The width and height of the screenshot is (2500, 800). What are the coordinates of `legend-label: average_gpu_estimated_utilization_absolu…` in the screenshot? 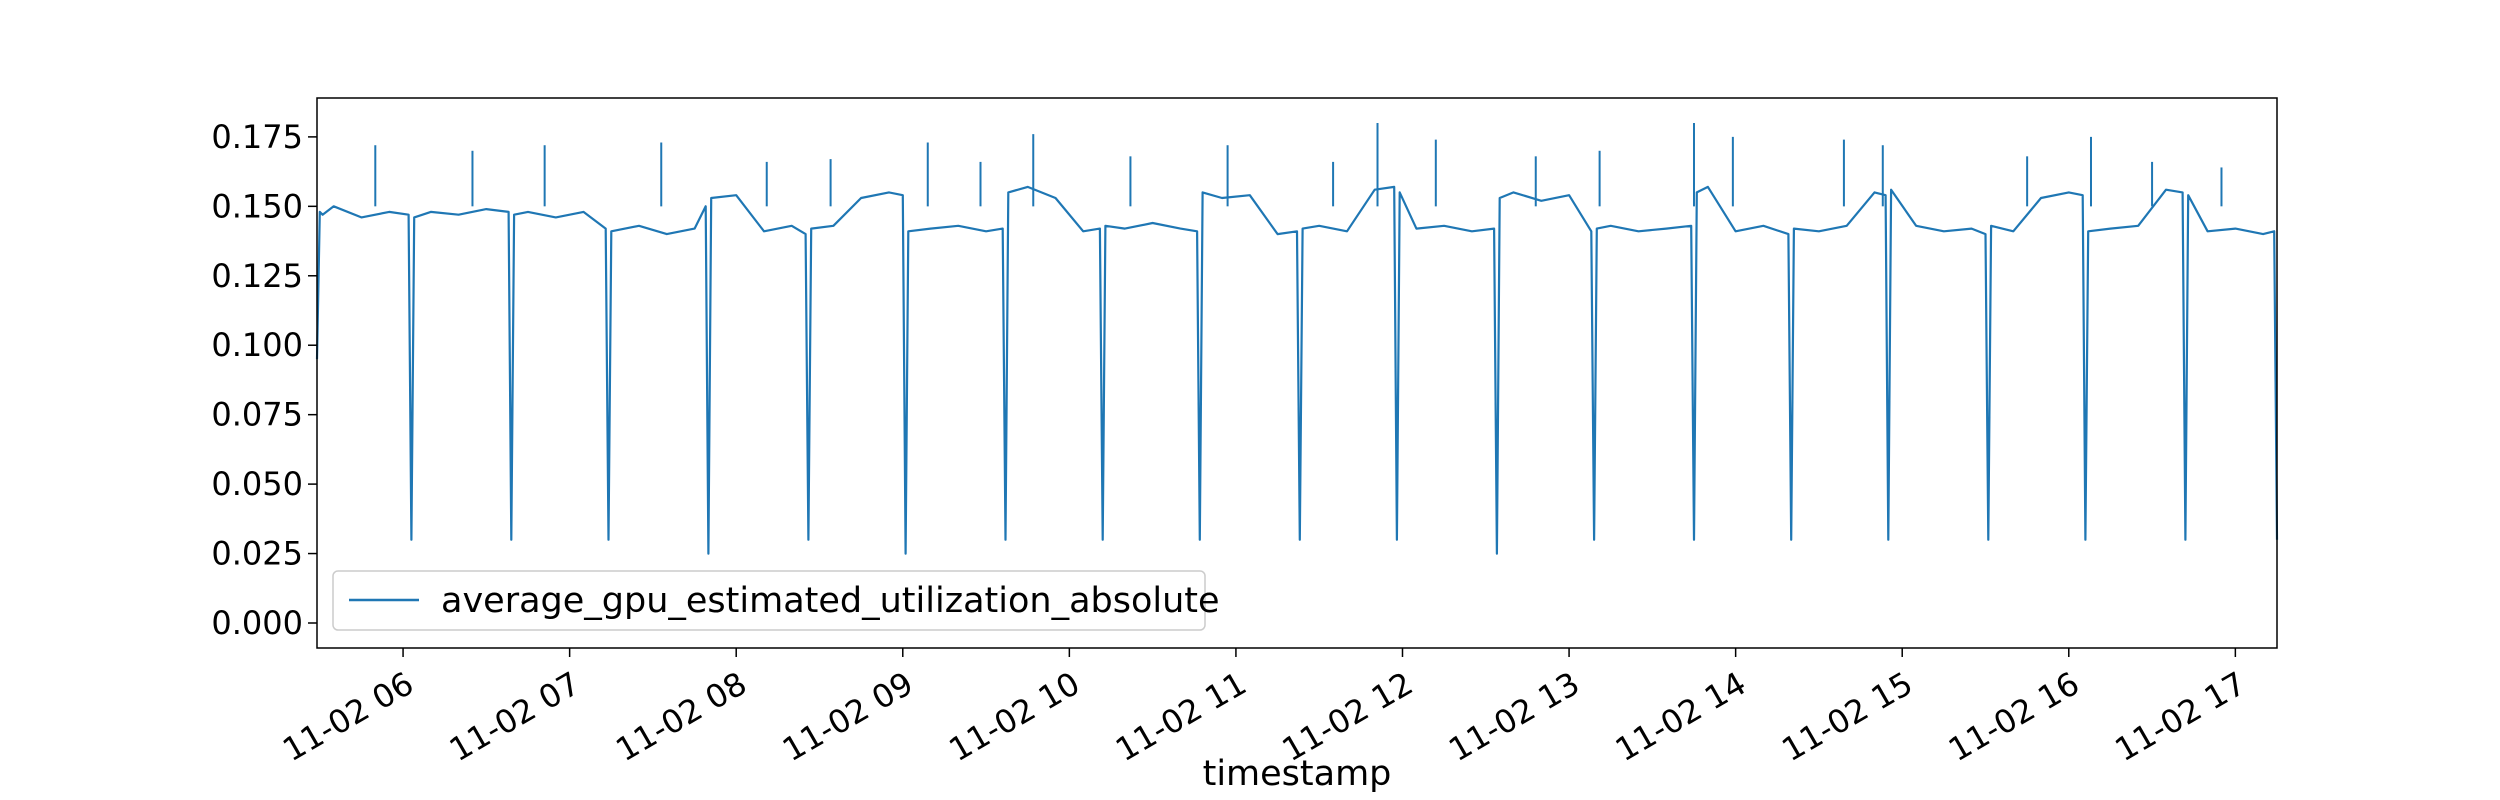 It's located at (830, 601).